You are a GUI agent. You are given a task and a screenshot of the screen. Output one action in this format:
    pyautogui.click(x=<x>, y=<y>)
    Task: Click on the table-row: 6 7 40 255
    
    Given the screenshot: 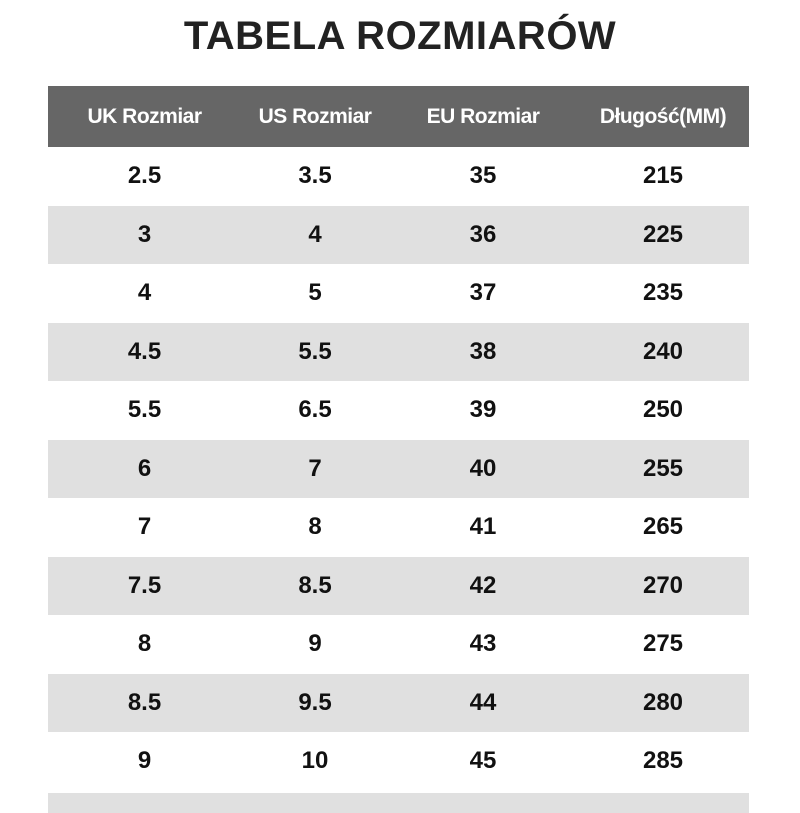 What is the action you would take?
    pyautogui.click(x=398, y=468)
    